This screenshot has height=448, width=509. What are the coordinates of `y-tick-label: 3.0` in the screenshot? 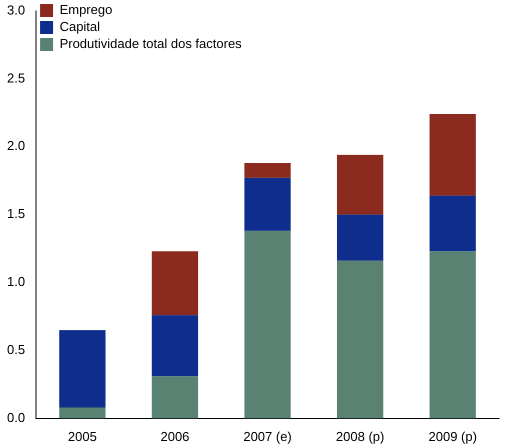 It's located at (16, 10).